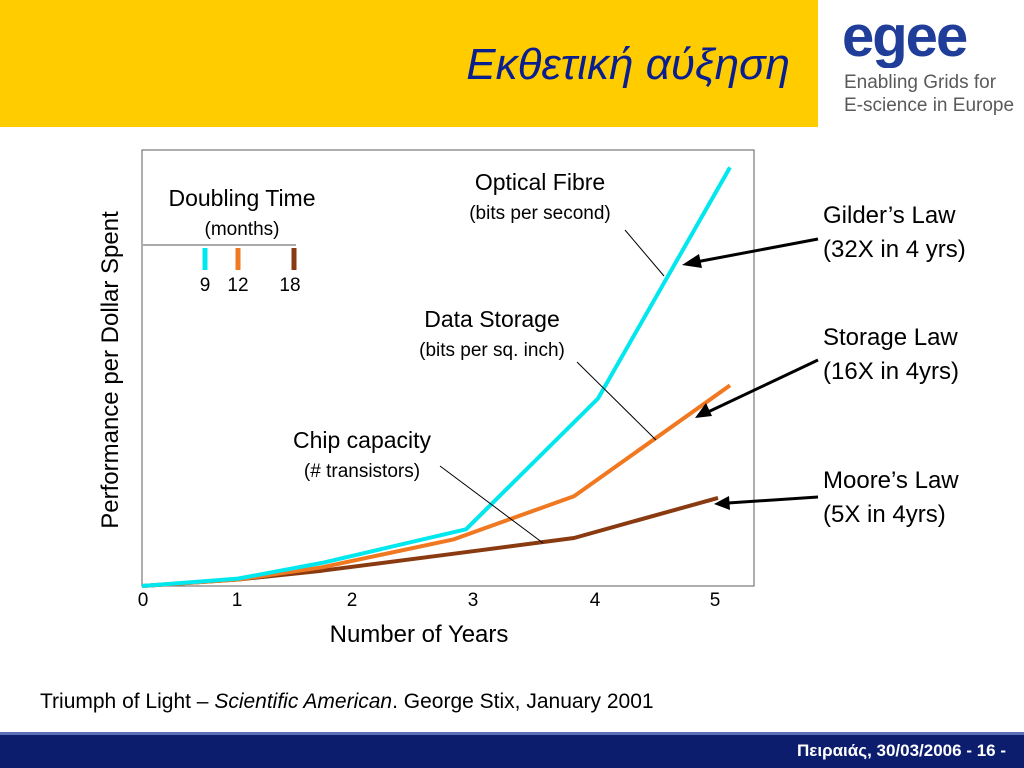 The image size is (1024, 768). What do you see at coordinates (491, 504) in the screenshot?
I see `leader-chip` at bounding box center [491, 504].